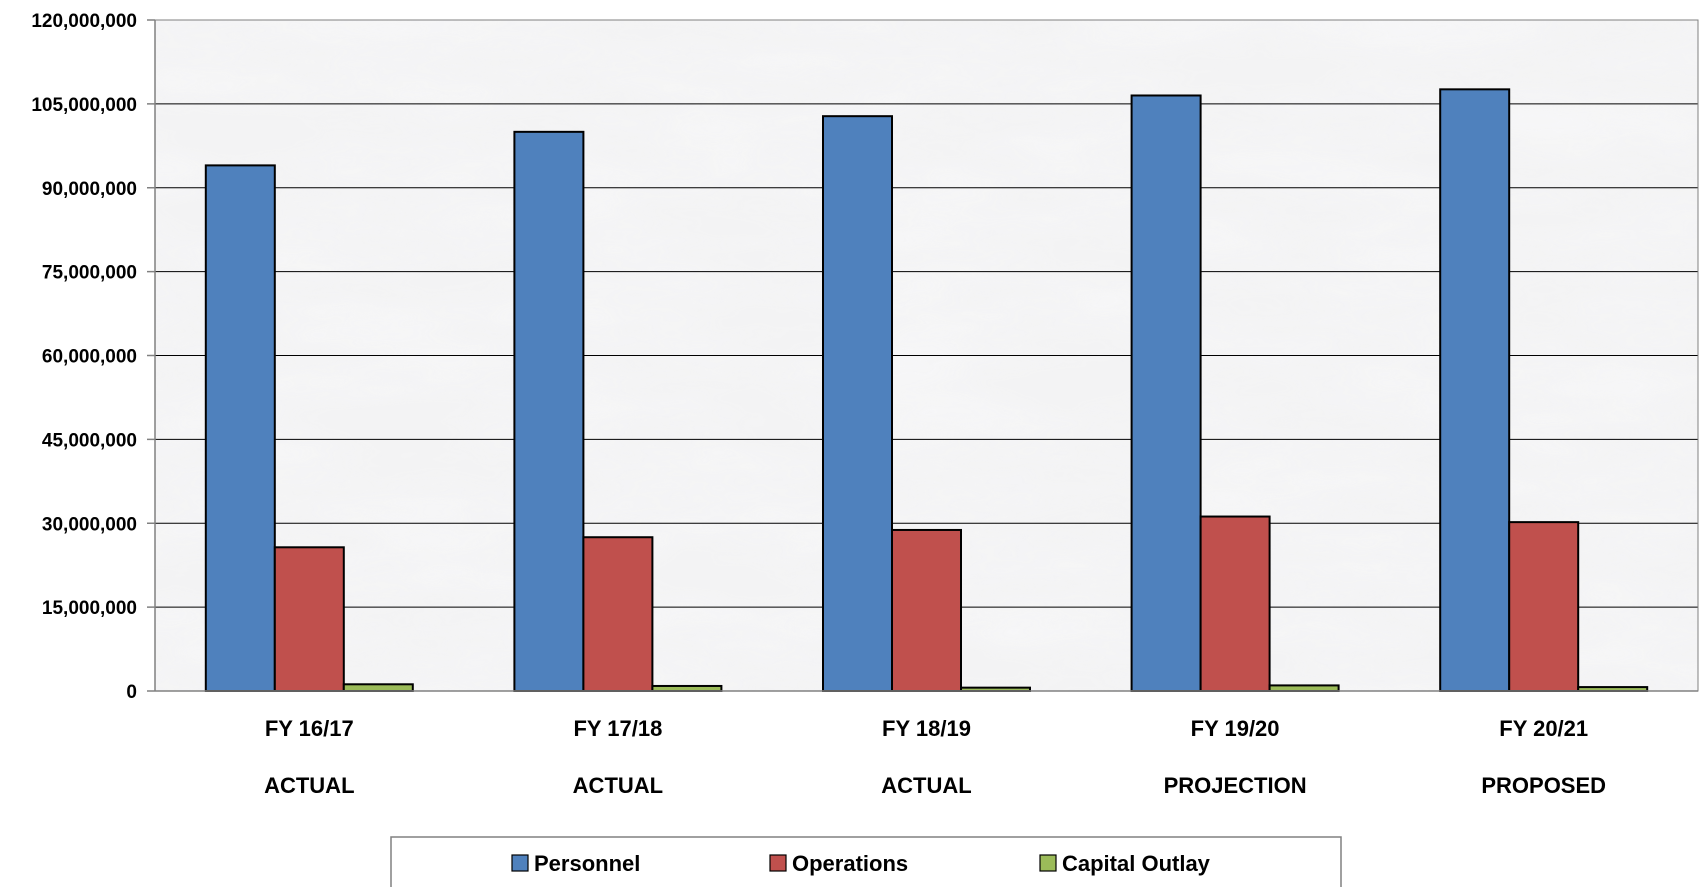  What do you see at coordinates (89, 440) in the screenshot?
I see `y-tick-label: 45,000,000` at bounding box center [89, 440].